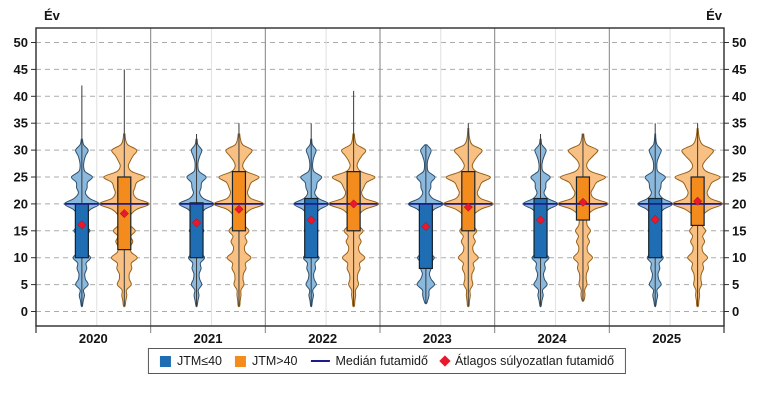  I want to click on y-tick-label-left: 30, so click(21, 150).